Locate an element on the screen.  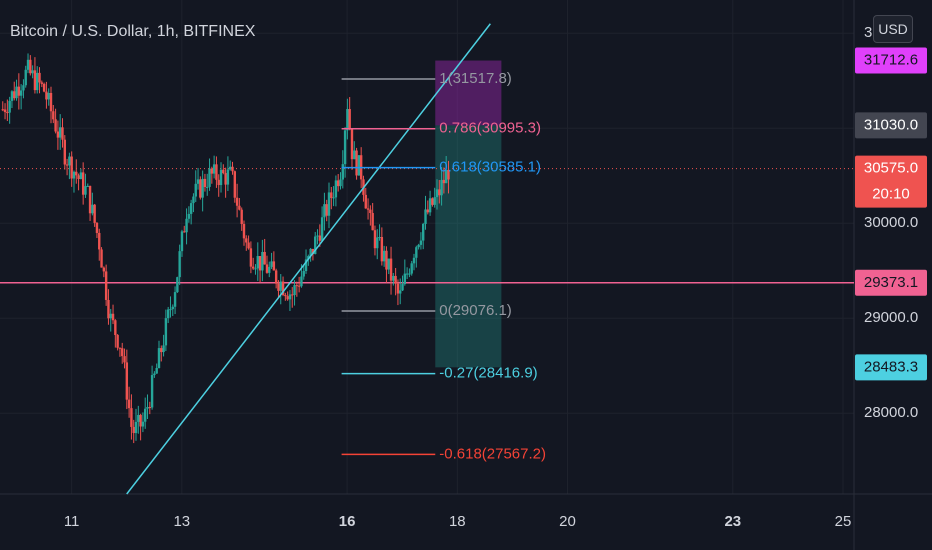
x-tick-label: 20 is located at coordinates (567, 521).